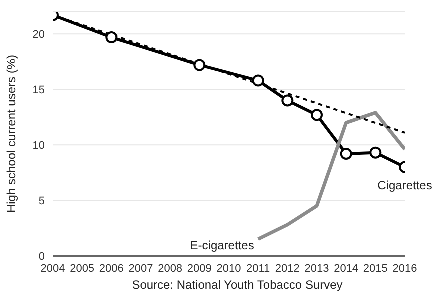 The image size is (435, 300). I want to click on x-tick-label: 2007, so click(141, 268).